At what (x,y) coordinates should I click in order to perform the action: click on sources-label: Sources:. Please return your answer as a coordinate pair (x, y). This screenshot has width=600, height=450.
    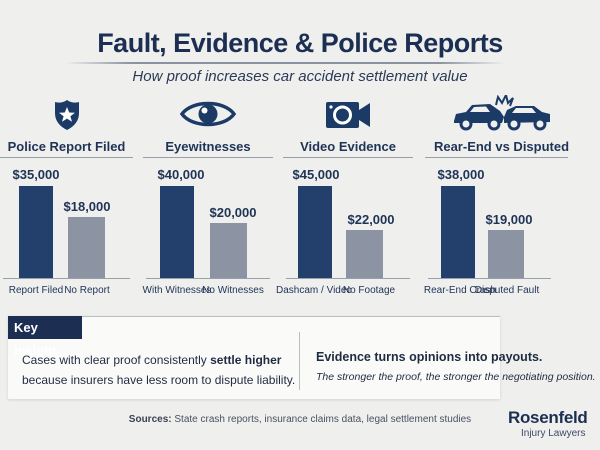
    Looking at the image, I should click on (150, 419).